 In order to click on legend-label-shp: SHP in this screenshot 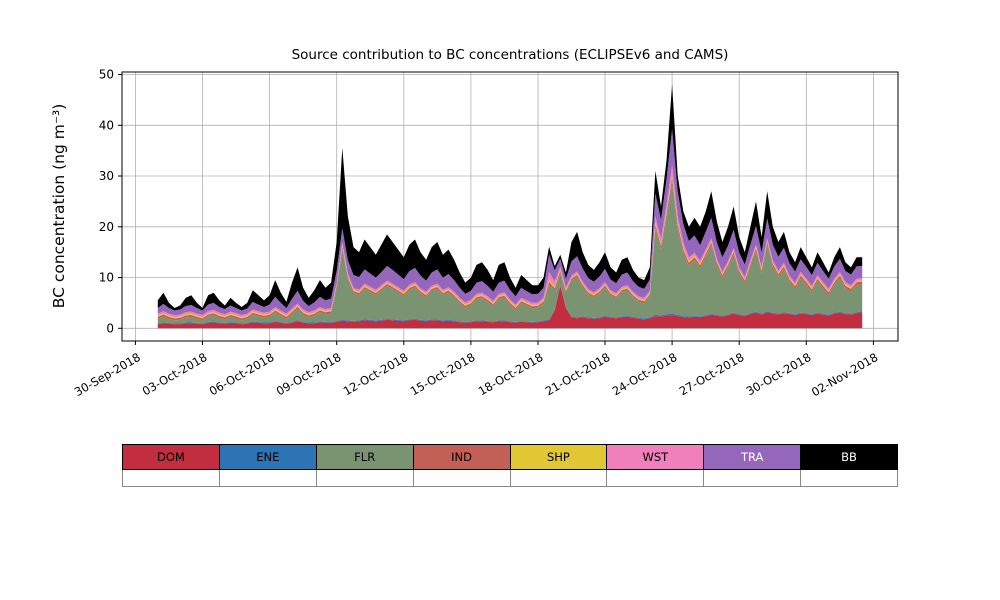, I will do `click(558, 457)`.